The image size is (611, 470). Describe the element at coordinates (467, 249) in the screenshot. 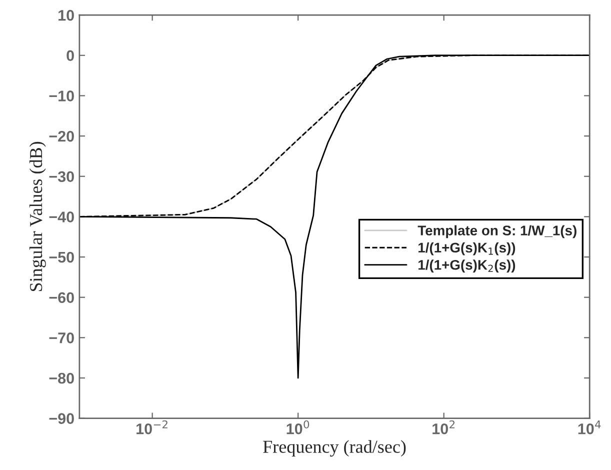

I see `legend-label: 1/(1+G(s)K$_{1}$(s))` at that location.